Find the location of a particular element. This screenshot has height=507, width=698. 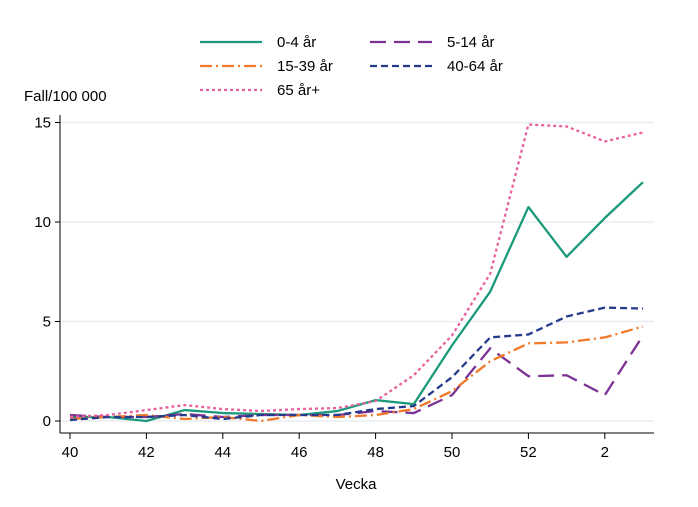

x-tick-label: 48 is located at coordinates (375, 452).